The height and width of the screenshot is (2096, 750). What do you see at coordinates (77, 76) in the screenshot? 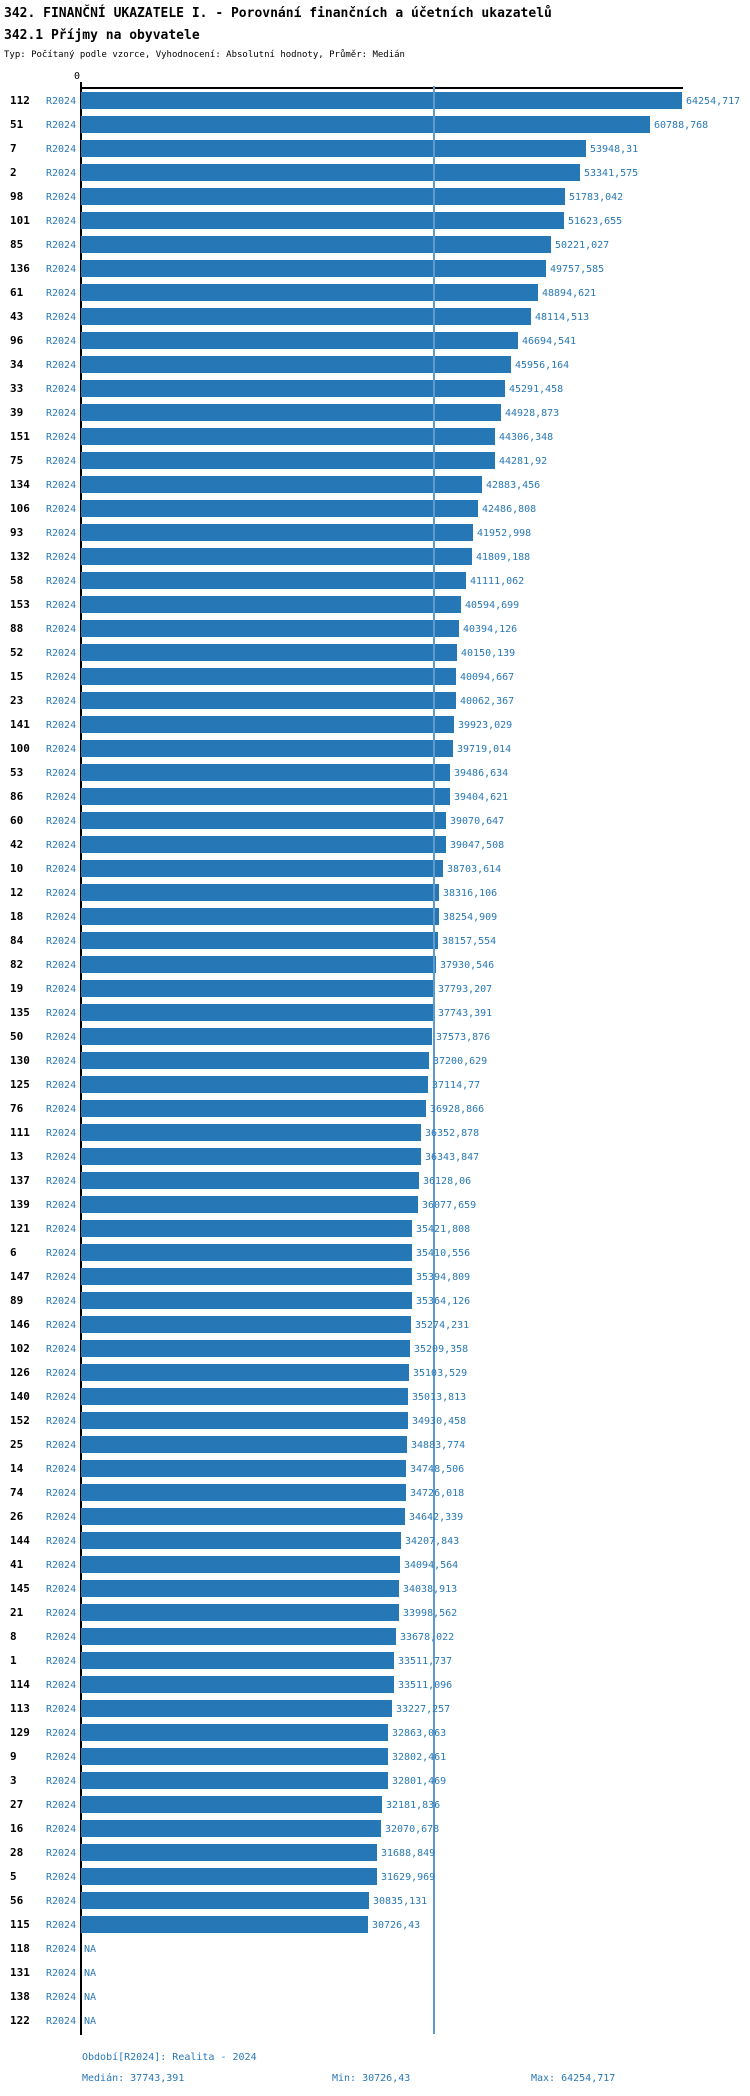
I see `axis-origin-label: 0` at bounding box center [77, 76].